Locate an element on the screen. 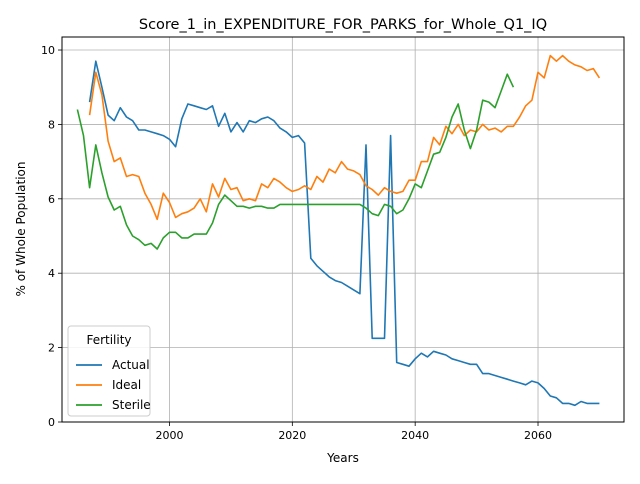 The height and width of the screenshot is (484, 640). legend-title: Fertility is located at coordinates (108, 340).